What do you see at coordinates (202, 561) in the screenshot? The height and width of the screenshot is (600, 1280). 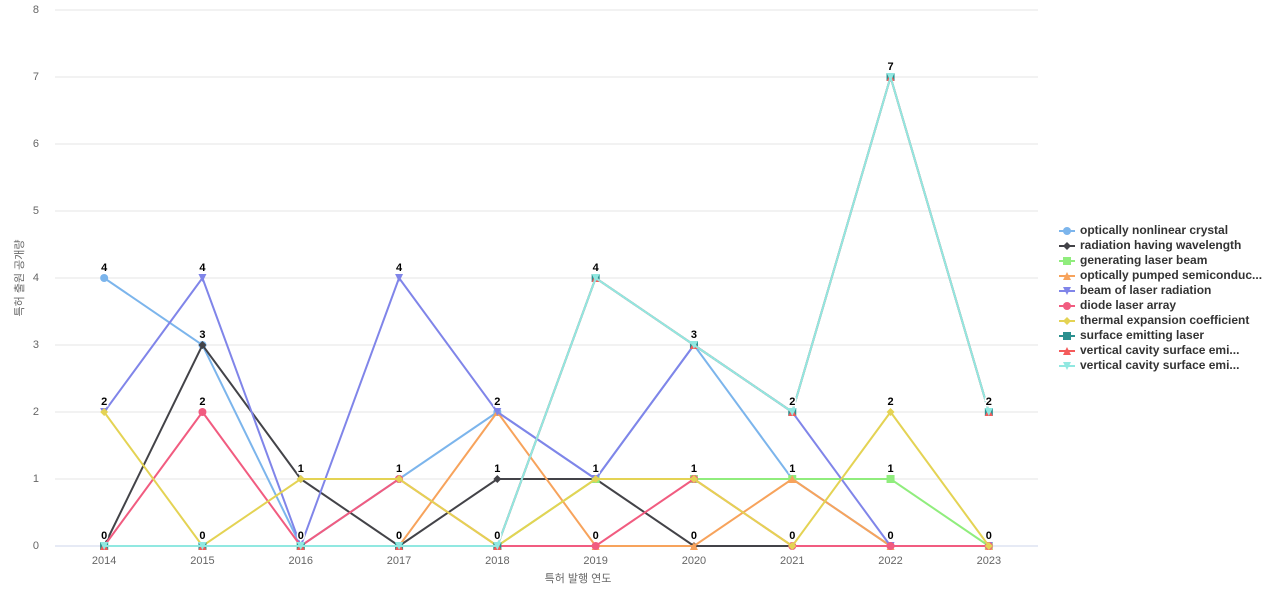 I see `x-tick-label: 2015` at bounding box center [202, 561].